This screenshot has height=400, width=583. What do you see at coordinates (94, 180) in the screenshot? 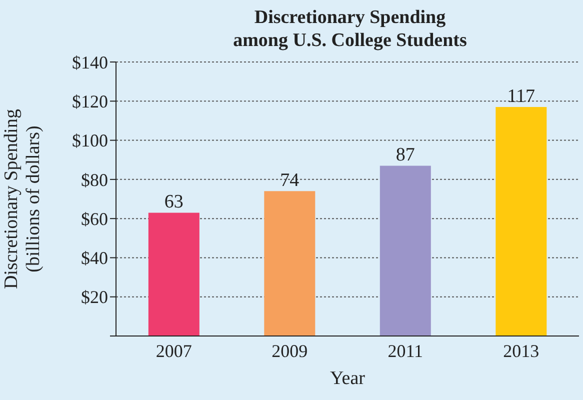
I see `y-tick-label: $80` at bounding box center [94, 180].